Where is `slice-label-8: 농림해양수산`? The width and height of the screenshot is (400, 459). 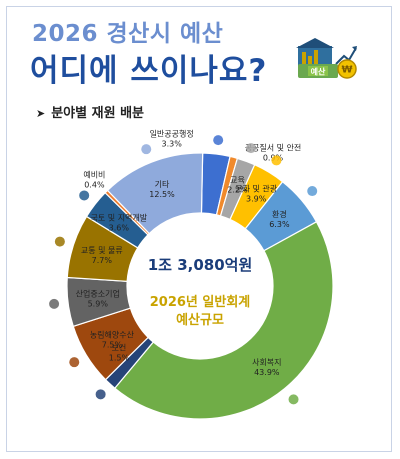 slice-label-8: 농림해양수산 is located at coordinates (112, 334).